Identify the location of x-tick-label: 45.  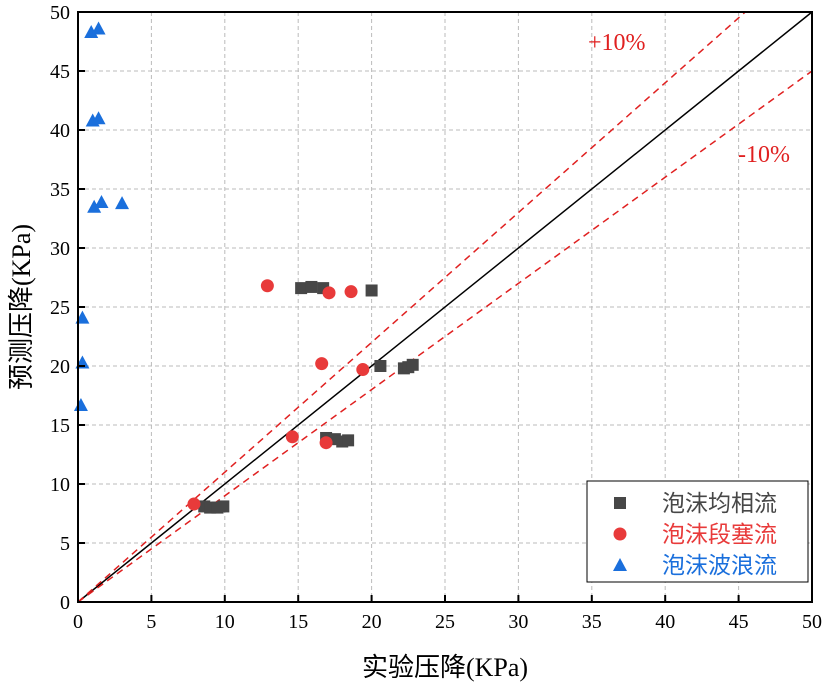
(739, 622).